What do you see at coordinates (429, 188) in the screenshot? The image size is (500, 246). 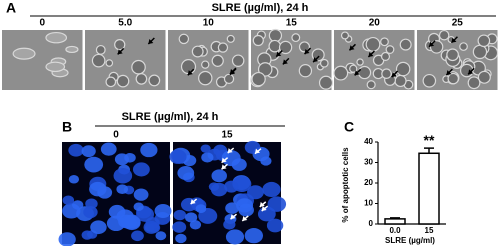 I see `bar` at bounding box center [429, 188].